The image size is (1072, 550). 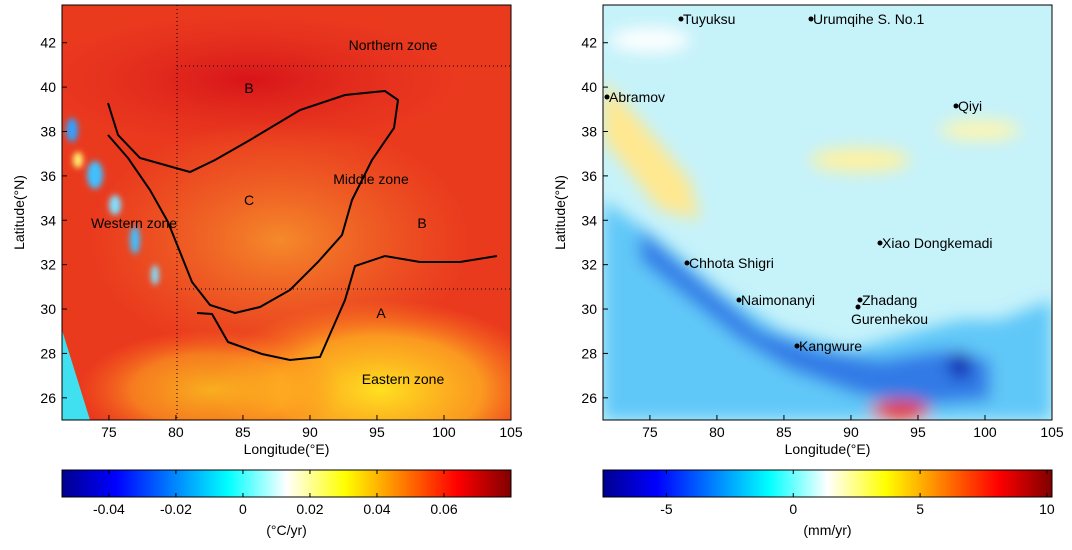 I want to click on colorbar-tick-label: 5, so click(x=920, y=509).